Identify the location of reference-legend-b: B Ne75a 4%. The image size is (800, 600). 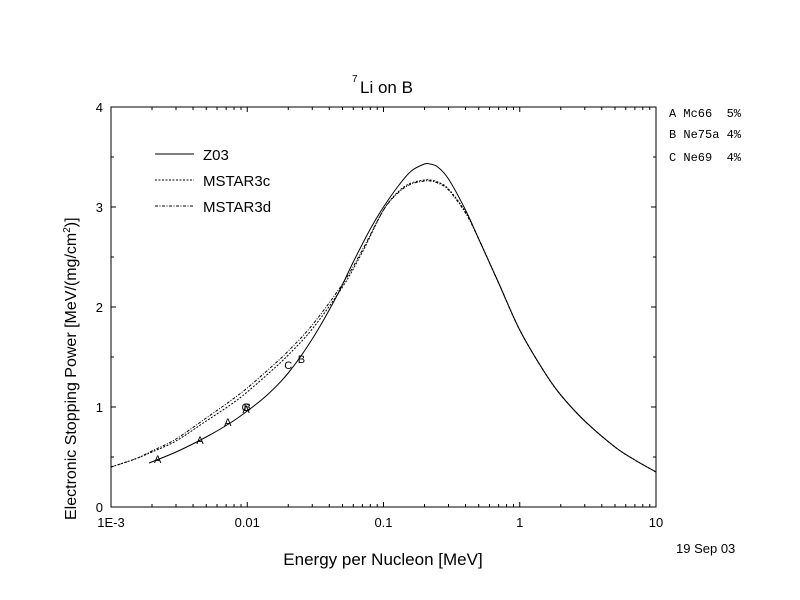
(705, 135).